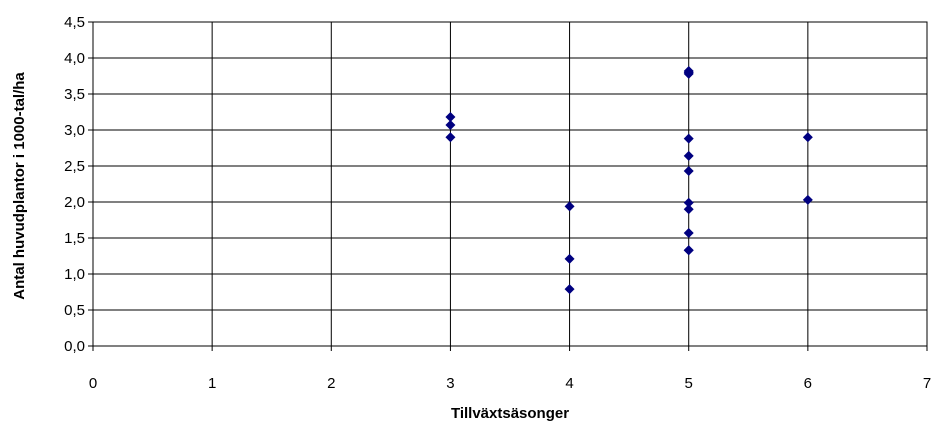 This screenshot has height=425, width=934. What do you see at coordinates (510, 369) in the screenshot?
I see `x-axis-ticks: 0 1 2 3 4 5 6 7` at bounding box center [510, 369].